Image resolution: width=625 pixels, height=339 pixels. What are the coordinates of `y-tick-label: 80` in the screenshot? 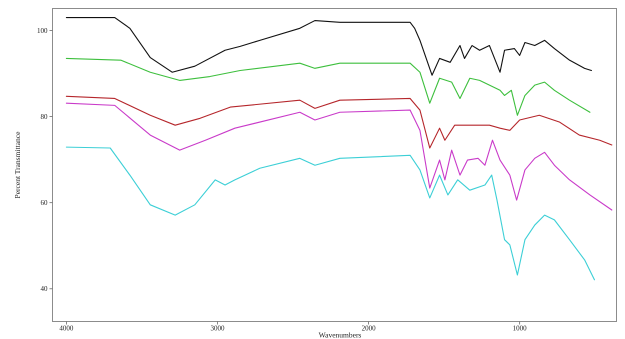 It's located at (45, 117).